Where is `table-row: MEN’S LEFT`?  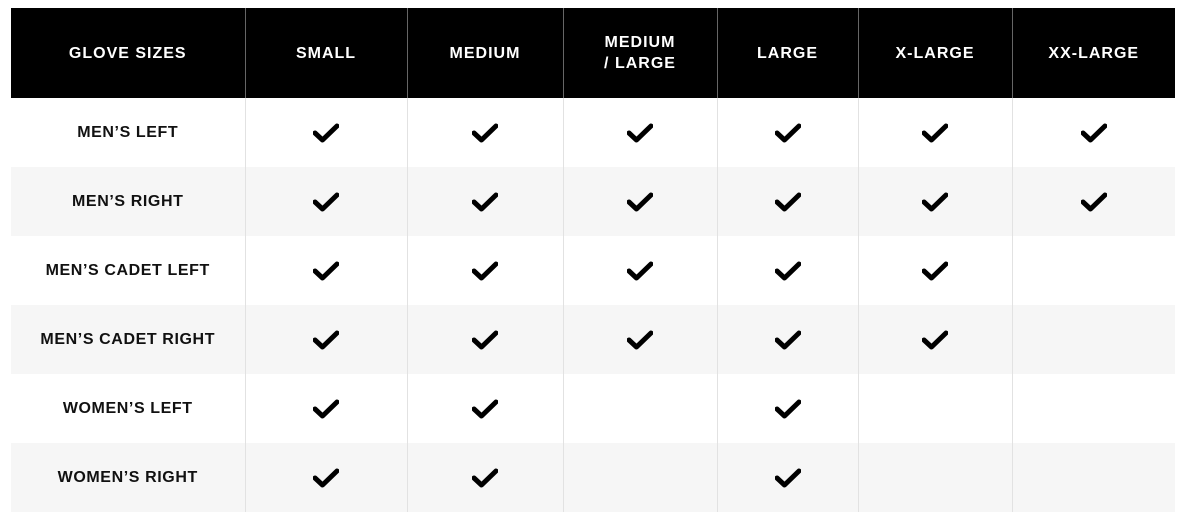
table-row: MEN’S LEFT is located at coordinates (593, 132).